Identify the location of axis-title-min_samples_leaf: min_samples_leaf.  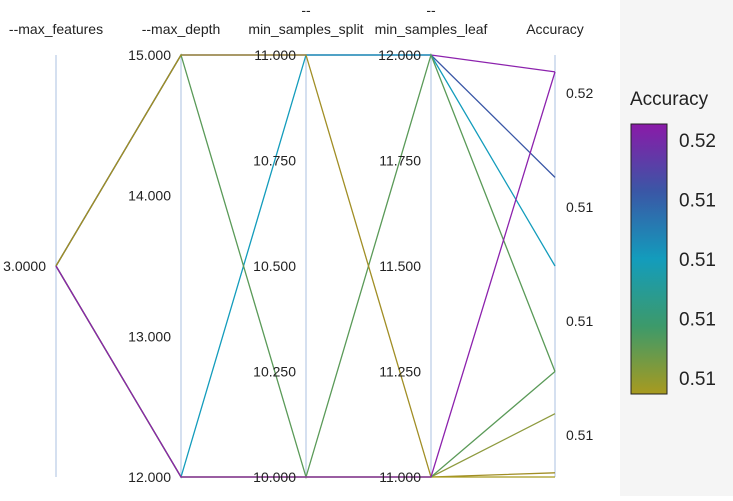
(431, 29).